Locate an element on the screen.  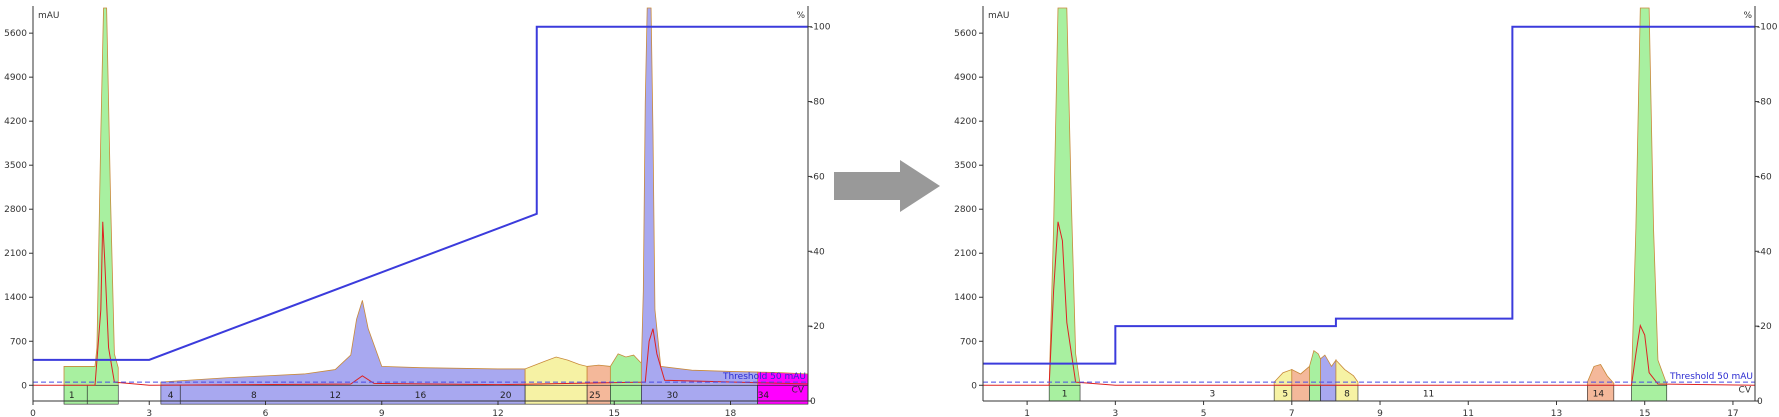
fraction-label: 25 is located at coordinates (594, 396).